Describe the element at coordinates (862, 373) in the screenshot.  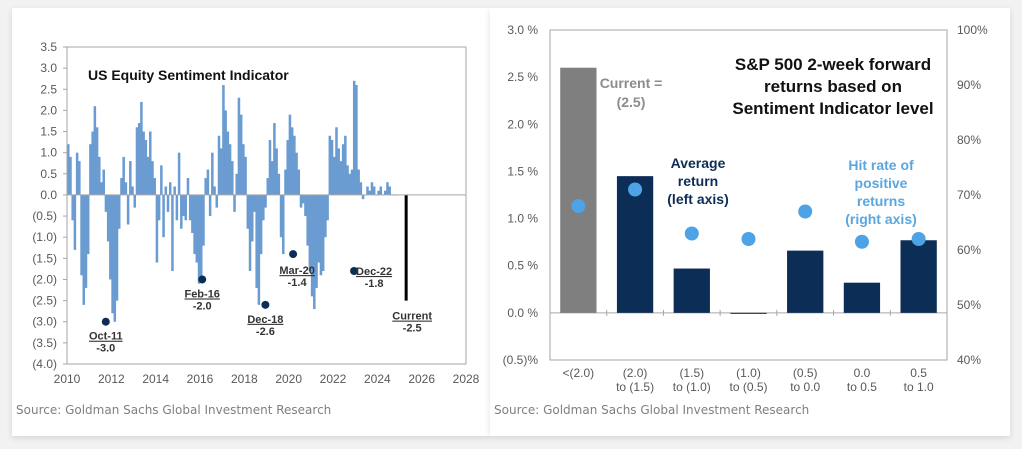
I see `category-label: 0.0` at that location.